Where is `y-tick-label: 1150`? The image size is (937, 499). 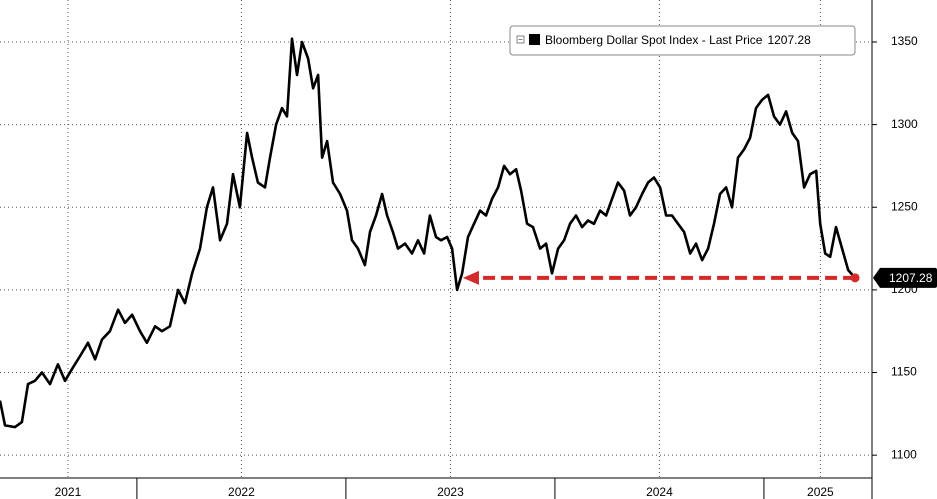 y-tick-label: 1150 is located at coordinates (904, 372).